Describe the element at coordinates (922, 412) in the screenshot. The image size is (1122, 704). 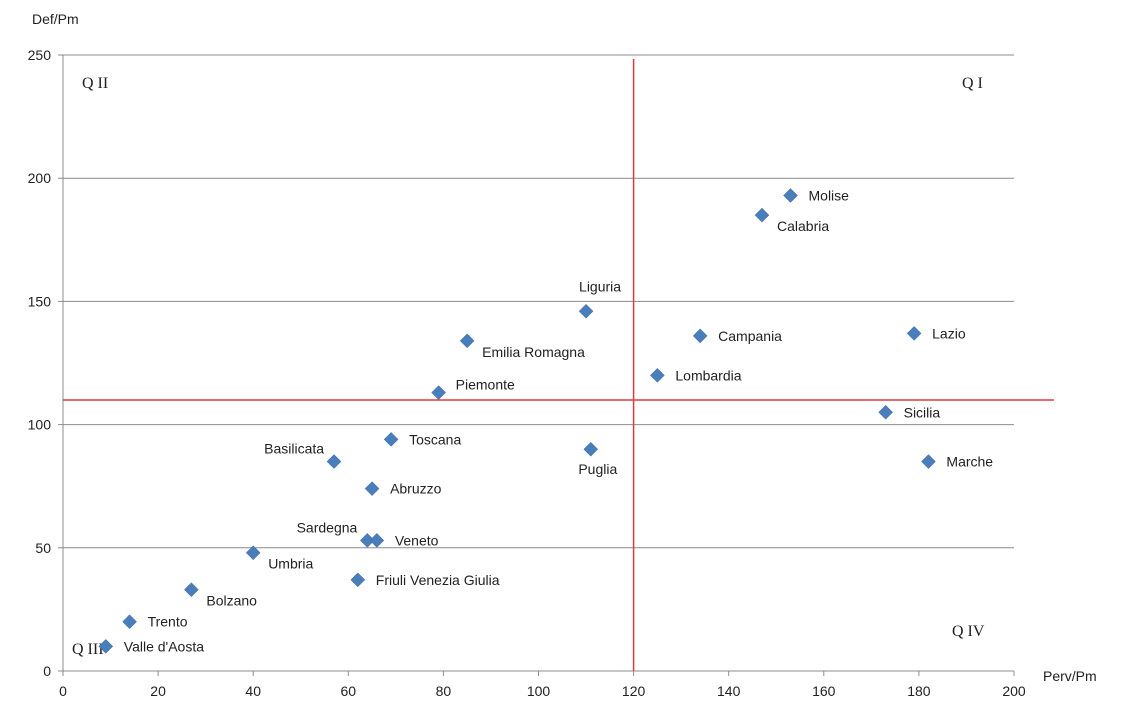
I see `point-label-sicilia: Sicilia` at that location.